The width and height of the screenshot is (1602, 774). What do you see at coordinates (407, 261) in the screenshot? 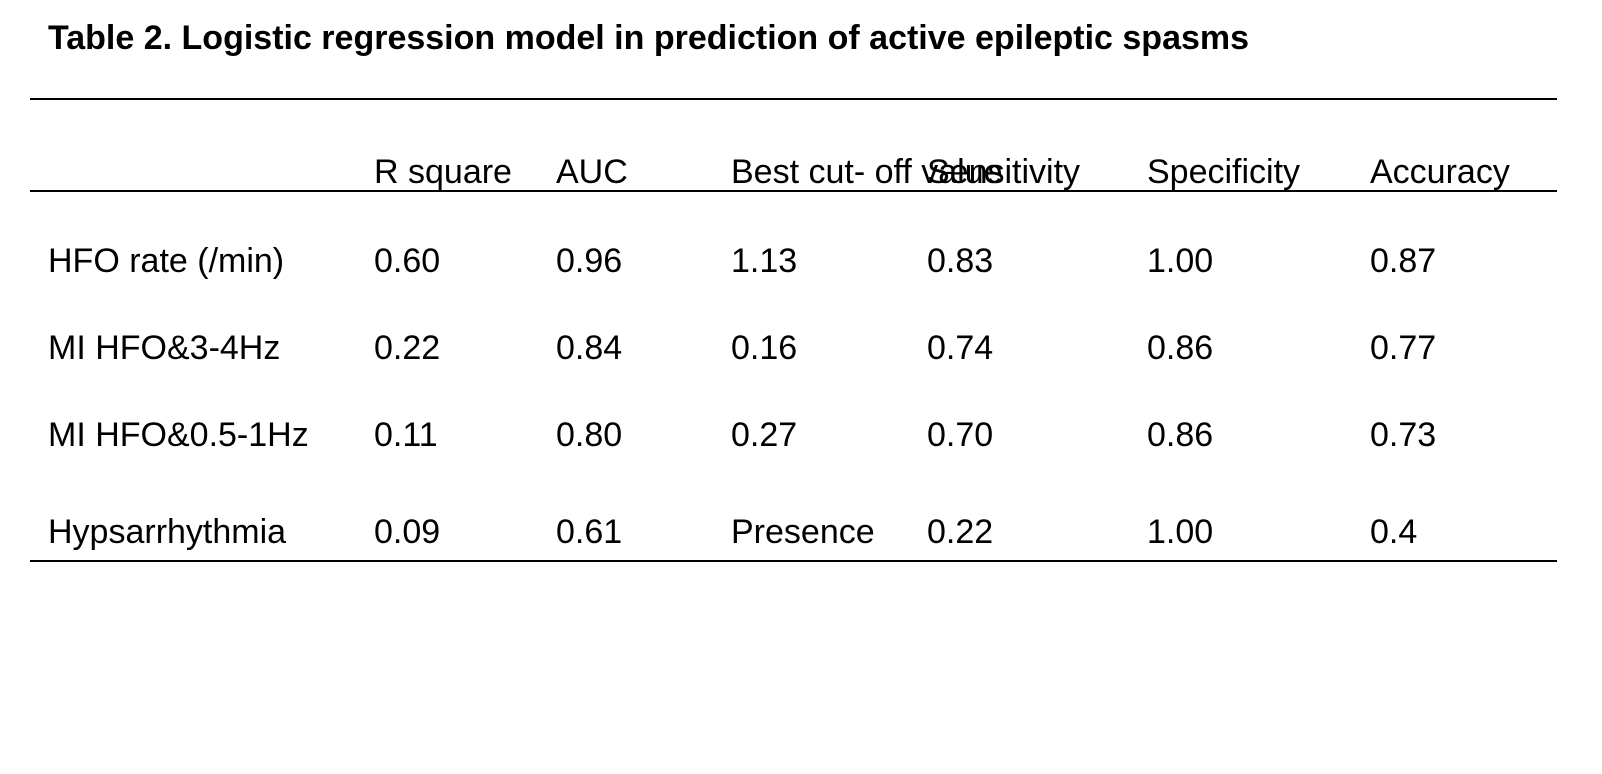
I see `table-cell: 0.60` at bounding box center [407, 261].